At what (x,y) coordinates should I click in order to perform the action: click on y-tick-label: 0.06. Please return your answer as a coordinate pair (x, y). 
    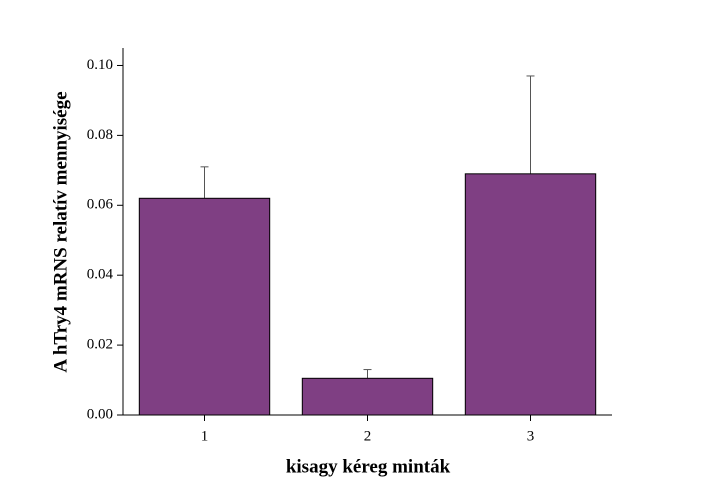
    Looking at the image, I should click on (100, 205).